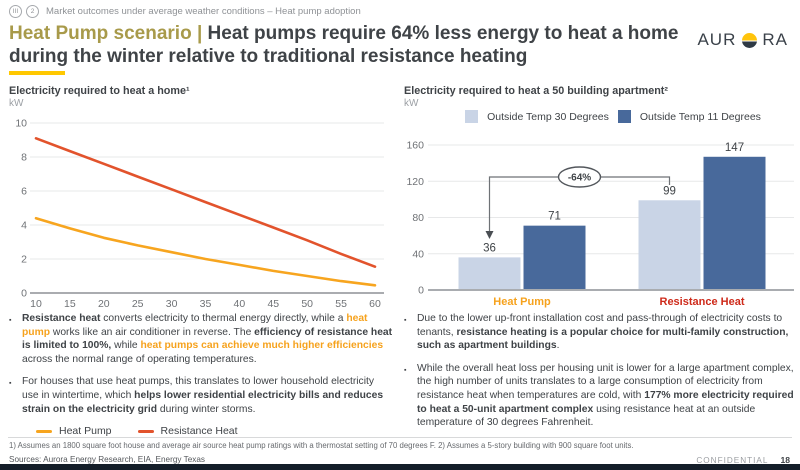 The height and width of the screenshot is (470, 800). Describe the element at coordinates (273, 304) in the screenshot. I see `svg-text: 45` at that location.